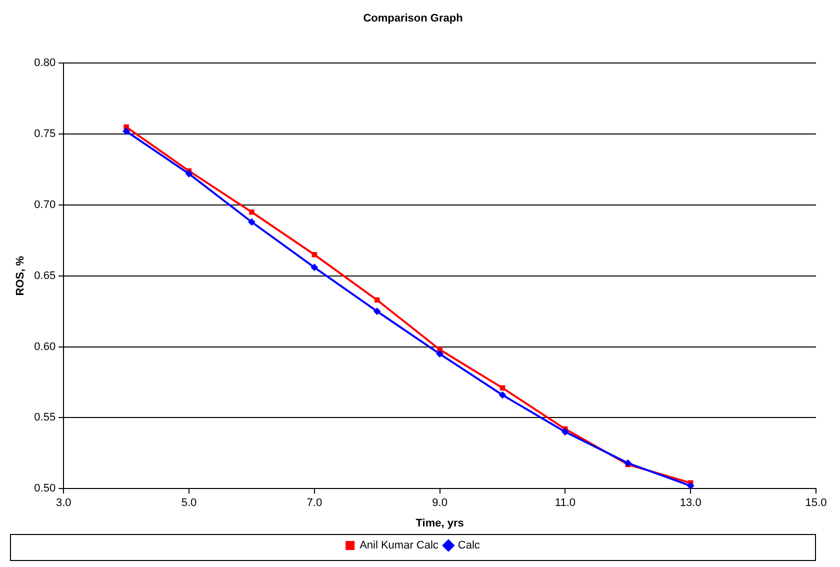  Describe the element at coordinates (816, 503) in the screenshot. I see `x-tick-label: 15.0` at that location.